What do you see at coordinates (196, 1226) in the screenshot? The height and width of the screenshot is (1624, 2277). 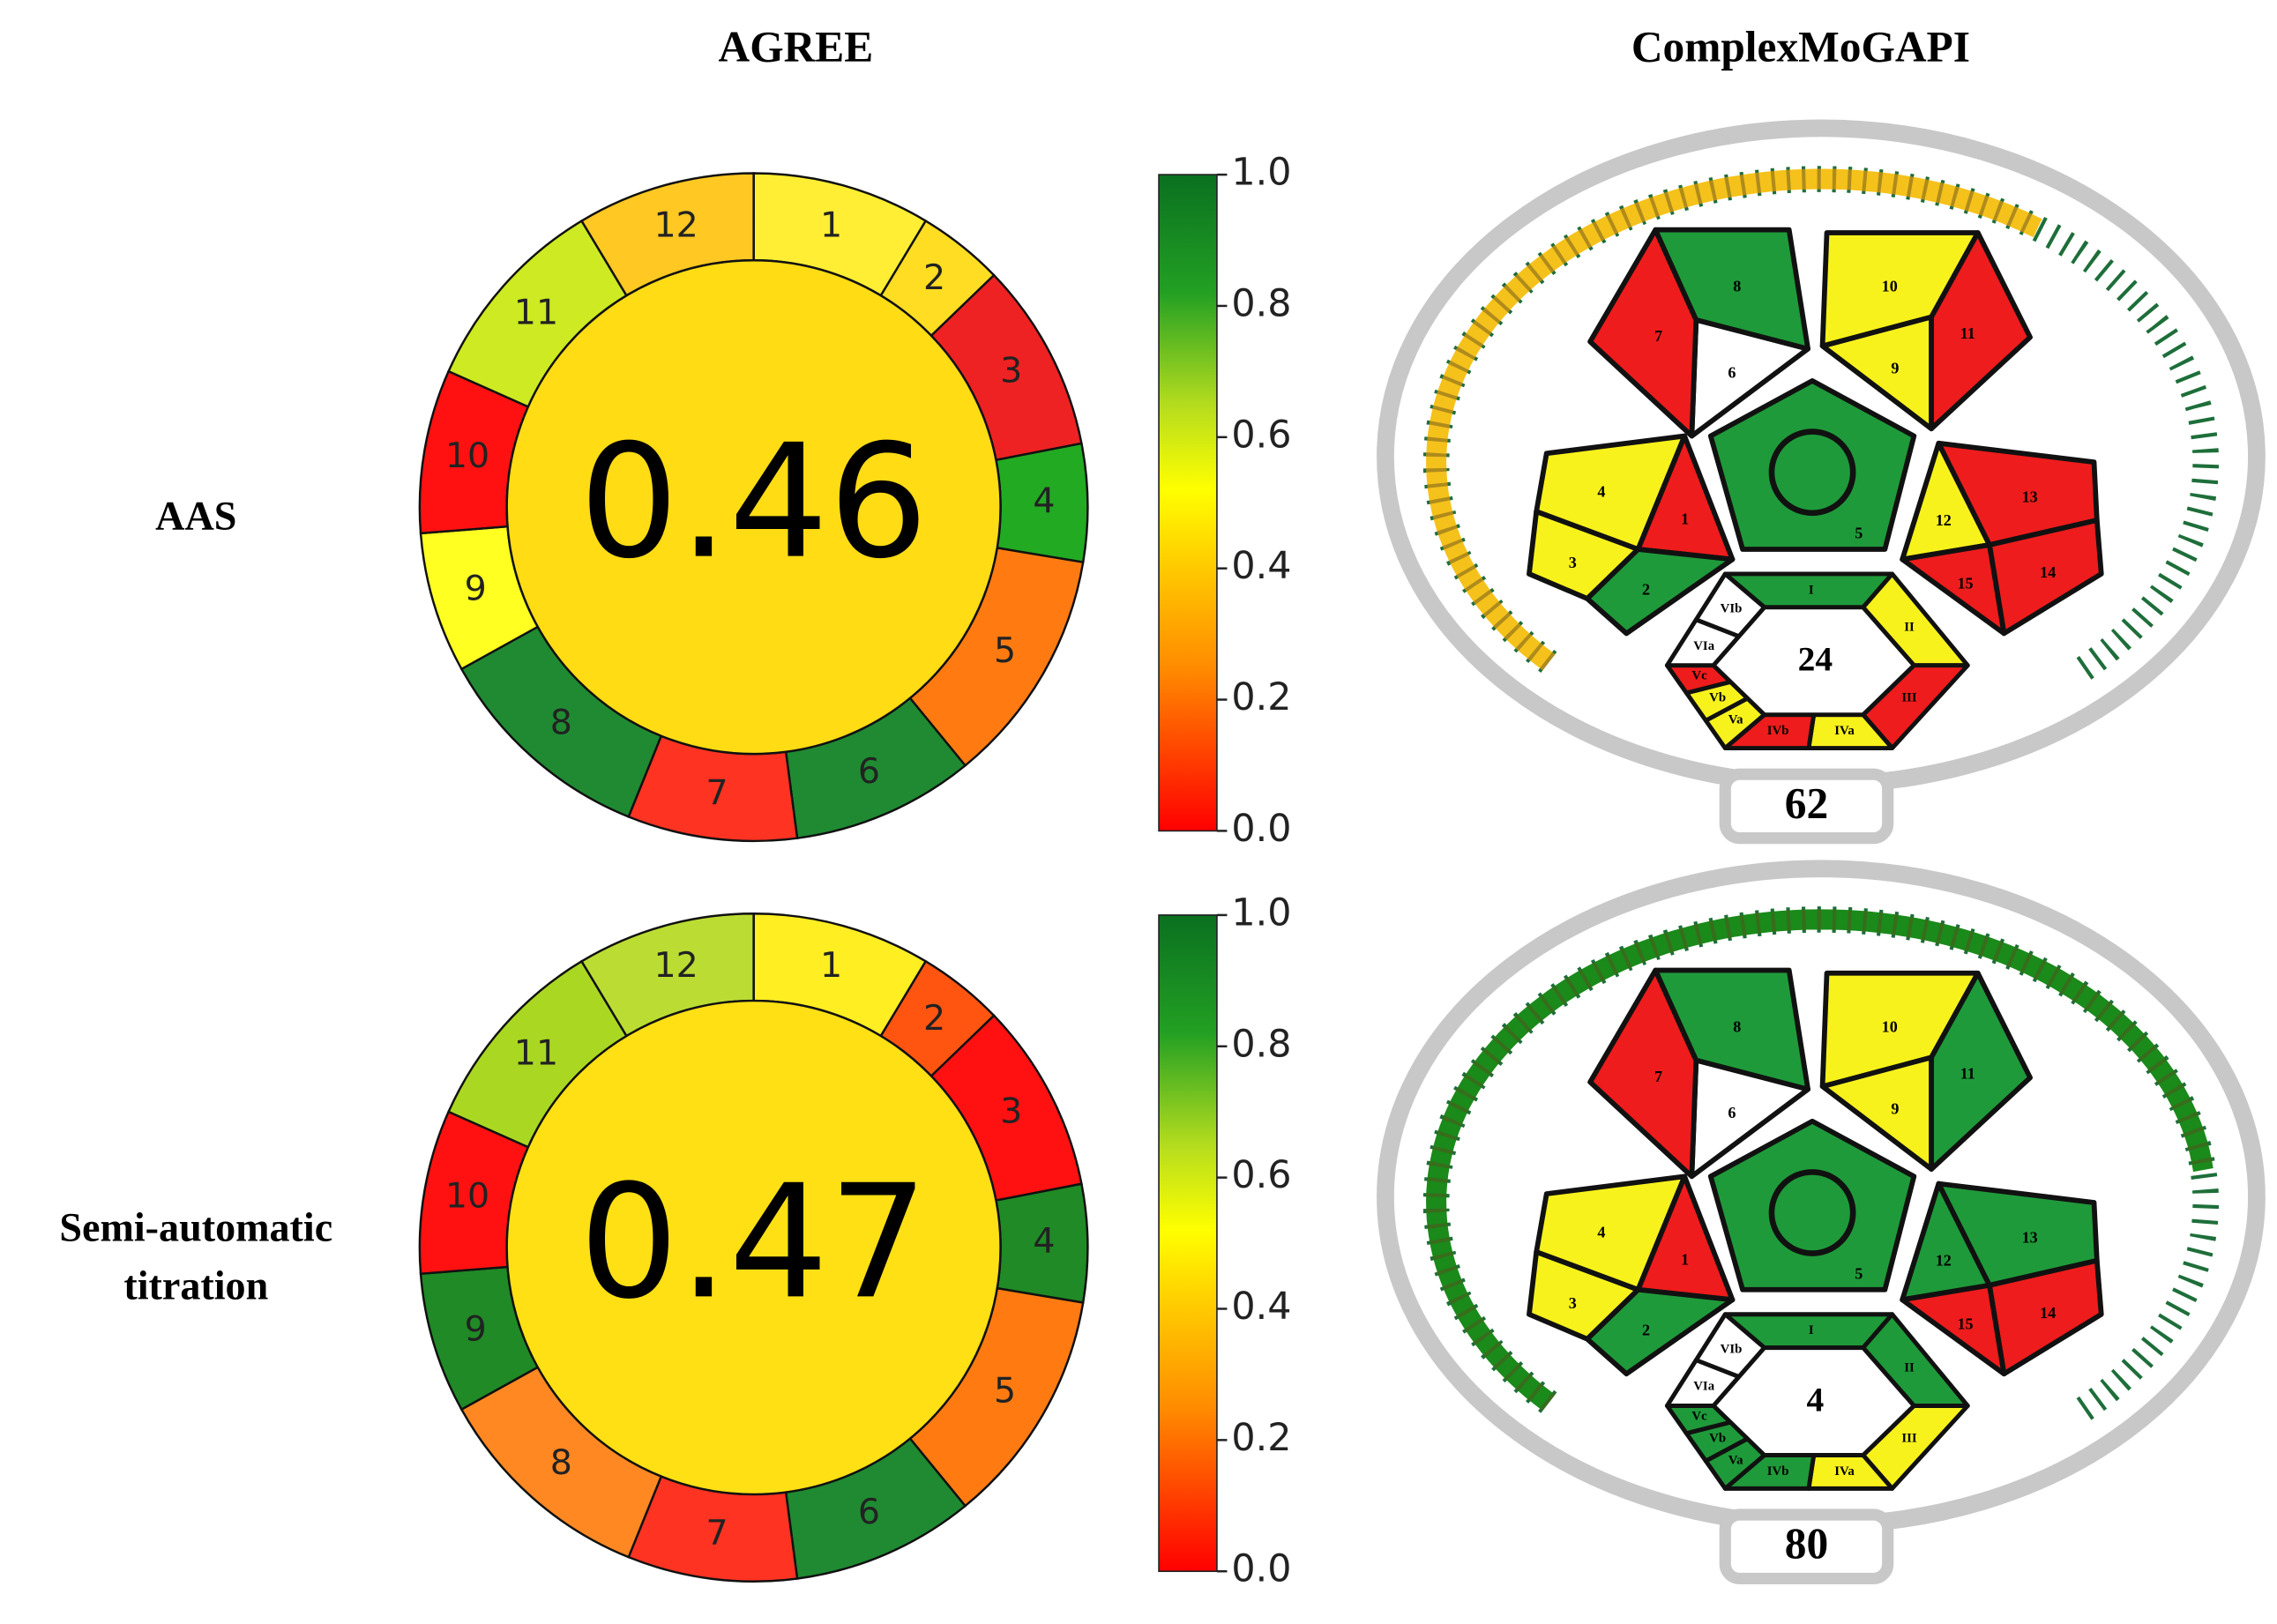 I see `row-label: Semi-automatic` at bounding box center [196, 1226].